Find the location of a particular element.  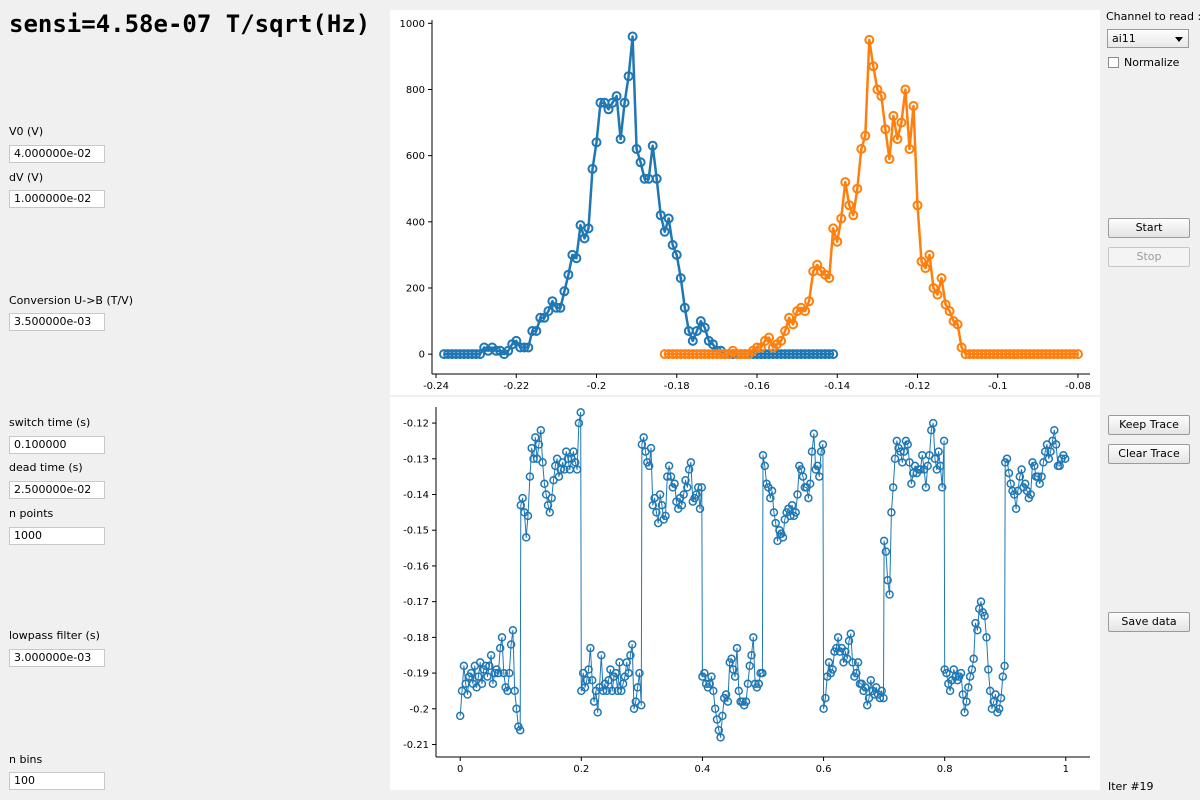

y-tick-label: -0.18 is located at coordinates (416, 638).